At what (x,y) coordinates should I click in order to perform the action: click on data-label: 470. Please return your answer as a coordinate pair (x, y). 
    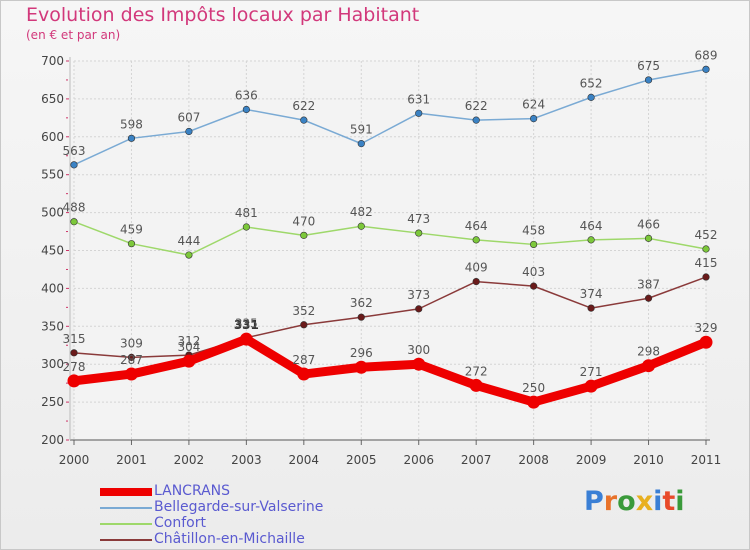
    Looking at the image, I should click on (303, 221).